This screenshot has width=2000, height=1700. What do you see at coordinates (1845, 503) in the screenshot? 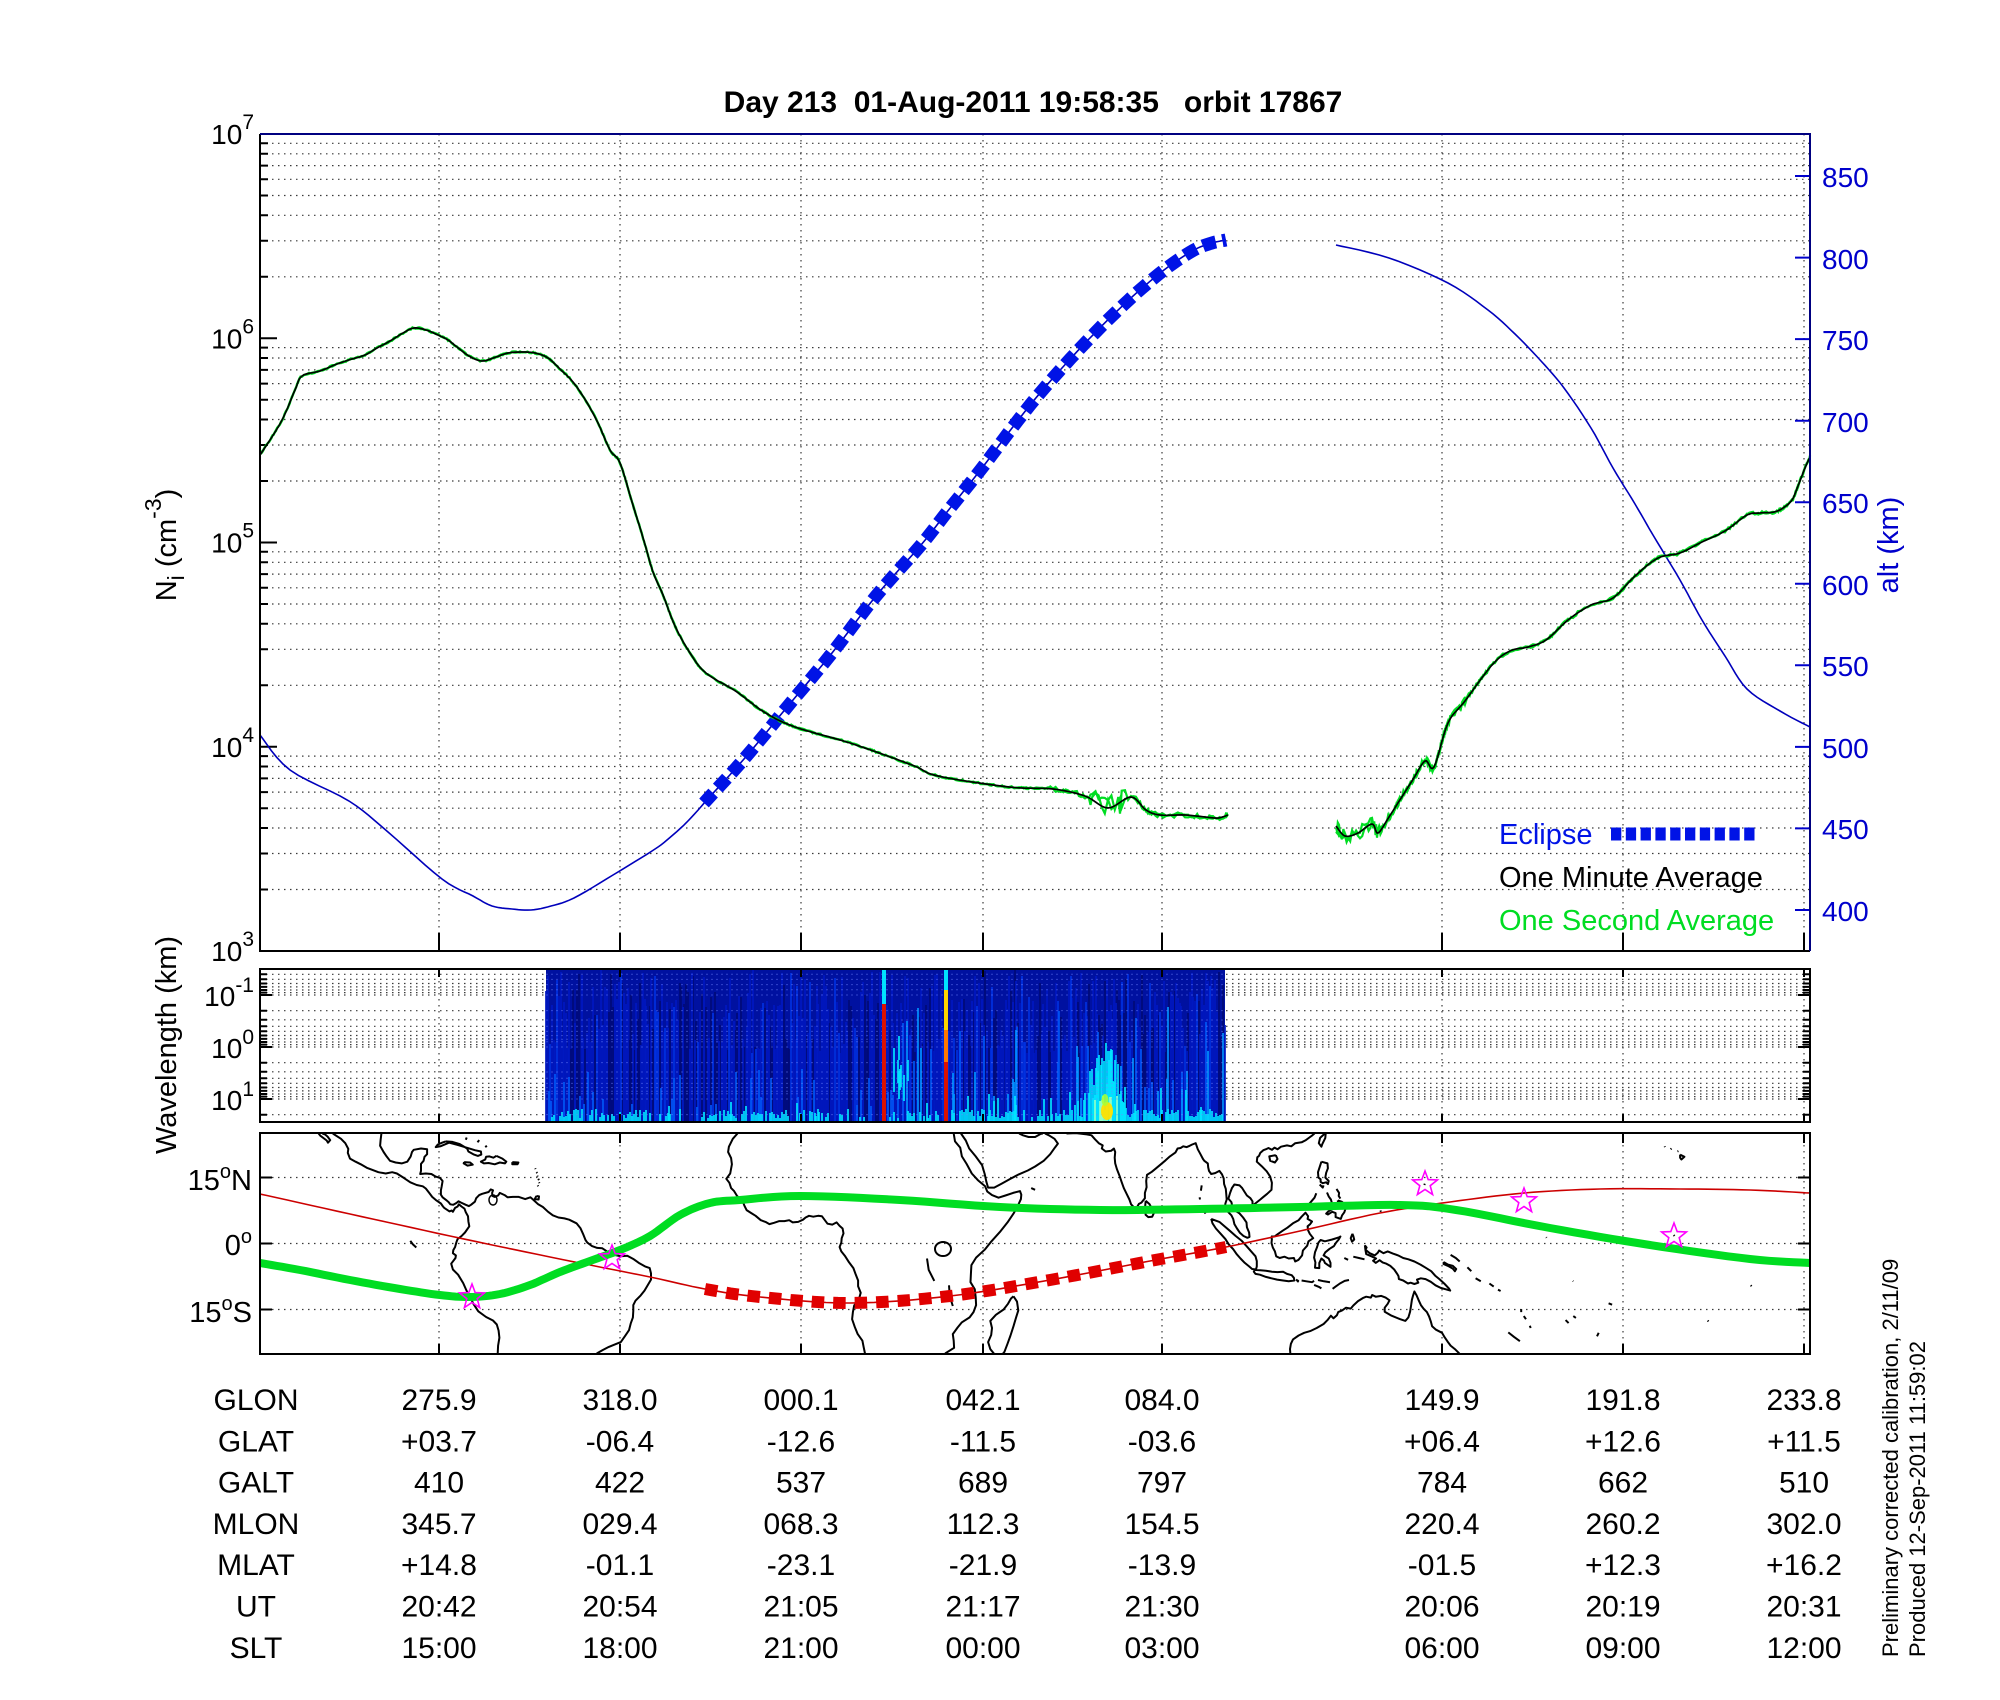
I see `svg-text: 650` at bounding box center [1845, 503].